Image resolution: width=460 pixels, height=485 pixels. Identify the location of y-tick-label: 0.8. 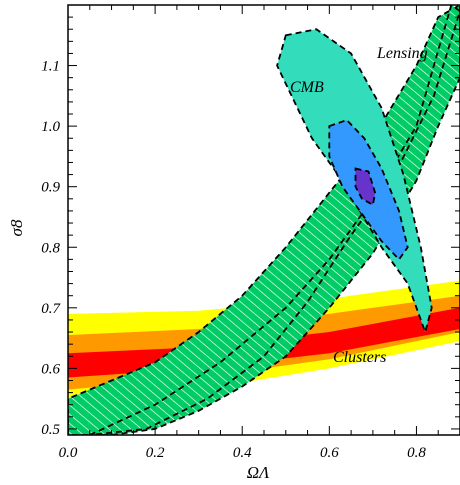
(50, 248).